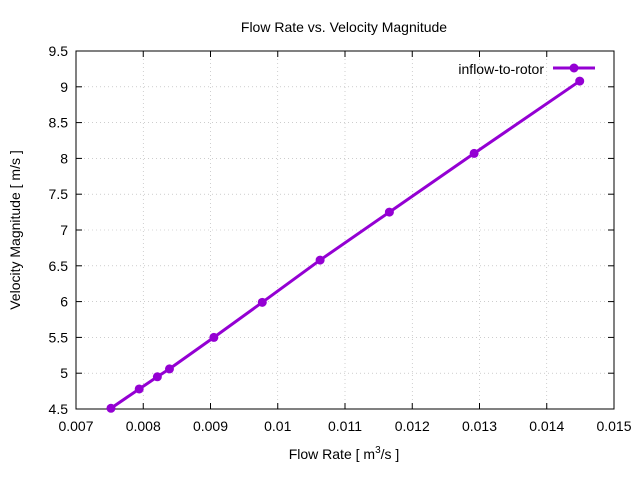 Image resolution: width=640 pixels, height=480 pixels. What do you see at coordinates (277, 426) in the screenshot?
I see `x-tick-label: 0.01` at bounding box center [277, 426].